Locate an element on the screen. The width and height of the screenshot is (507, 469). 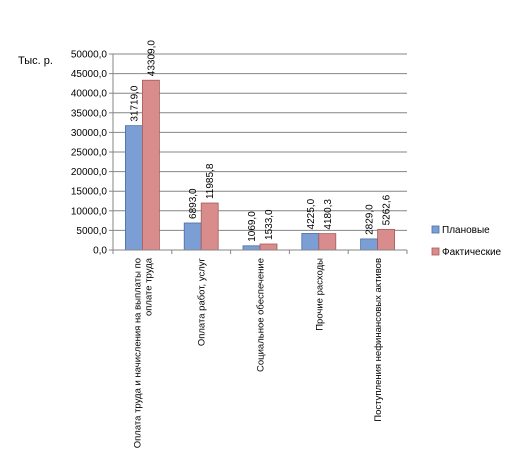
y-tick-label: 40000,0 is located at coordinates (89, 94).